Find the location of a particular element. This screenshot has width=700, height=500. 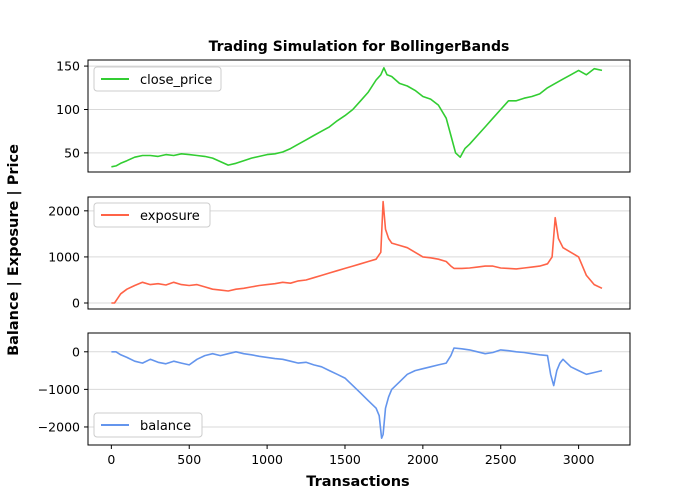

xtick-label: 500 is located at coordinates (189, 459).